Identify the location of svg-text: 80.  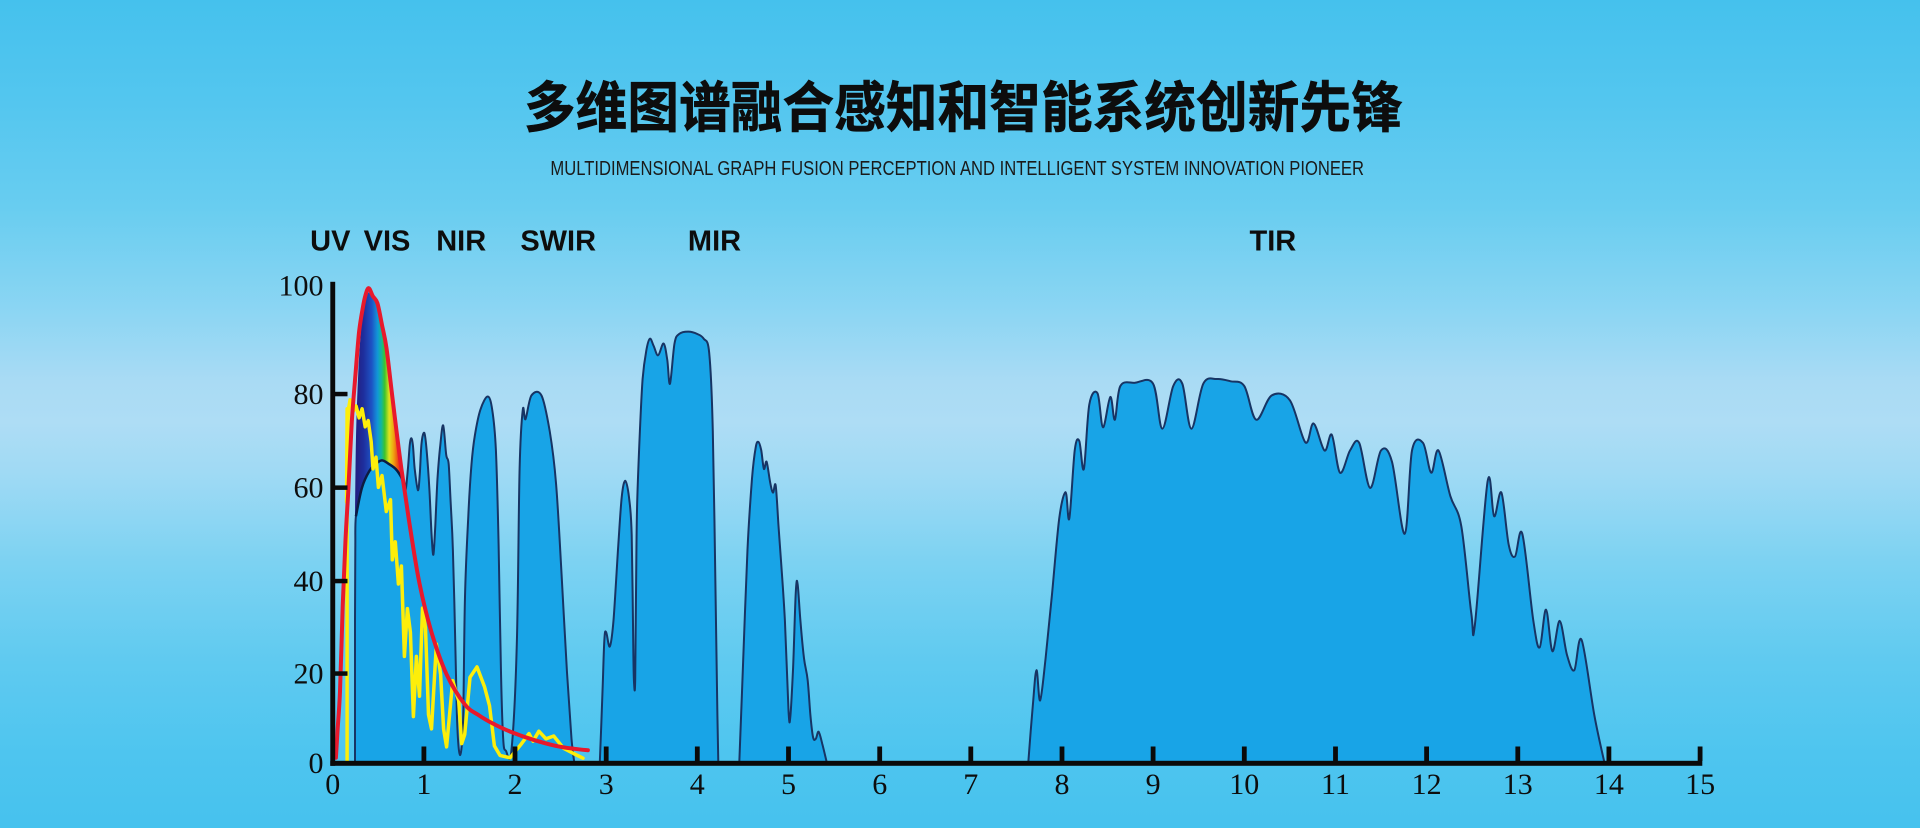
(309, 394).